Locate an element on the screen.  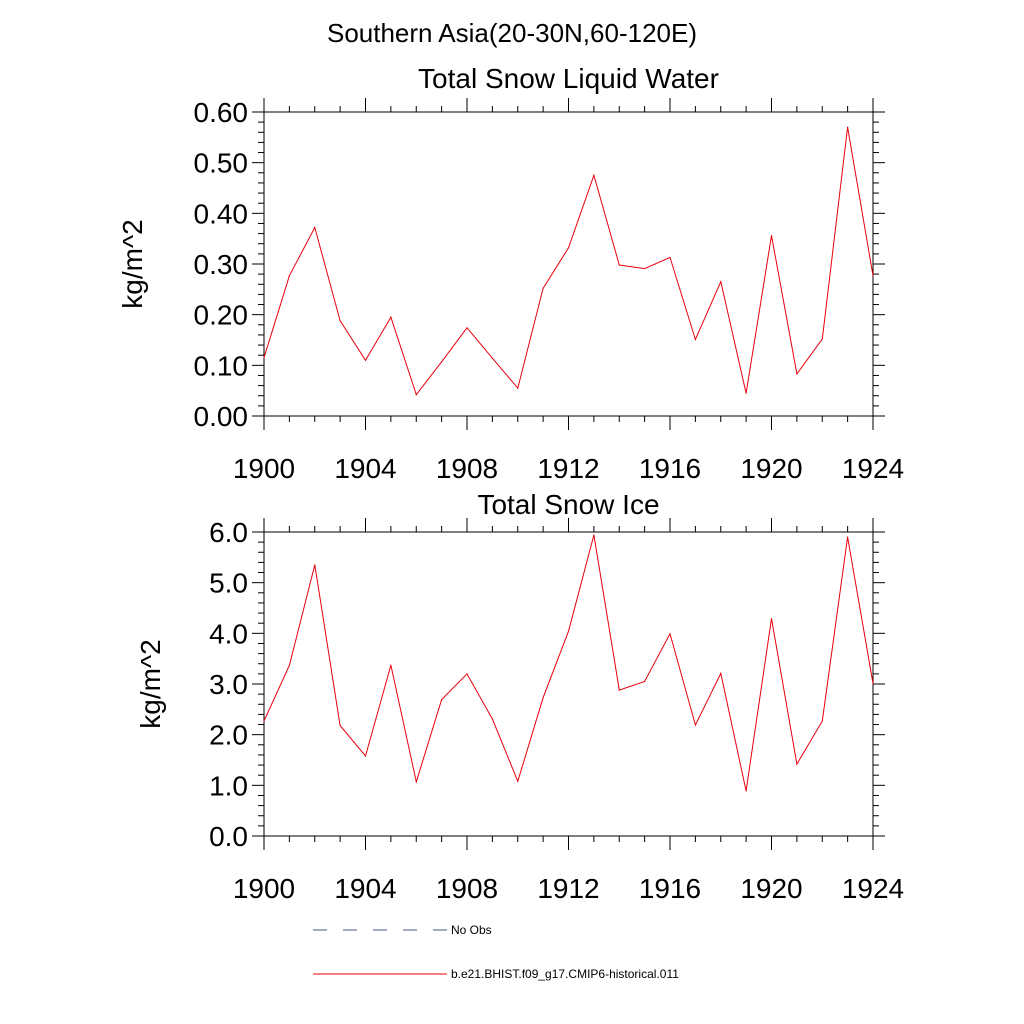
y-tick-label: 0.0 is located at coordinates (228, 836).